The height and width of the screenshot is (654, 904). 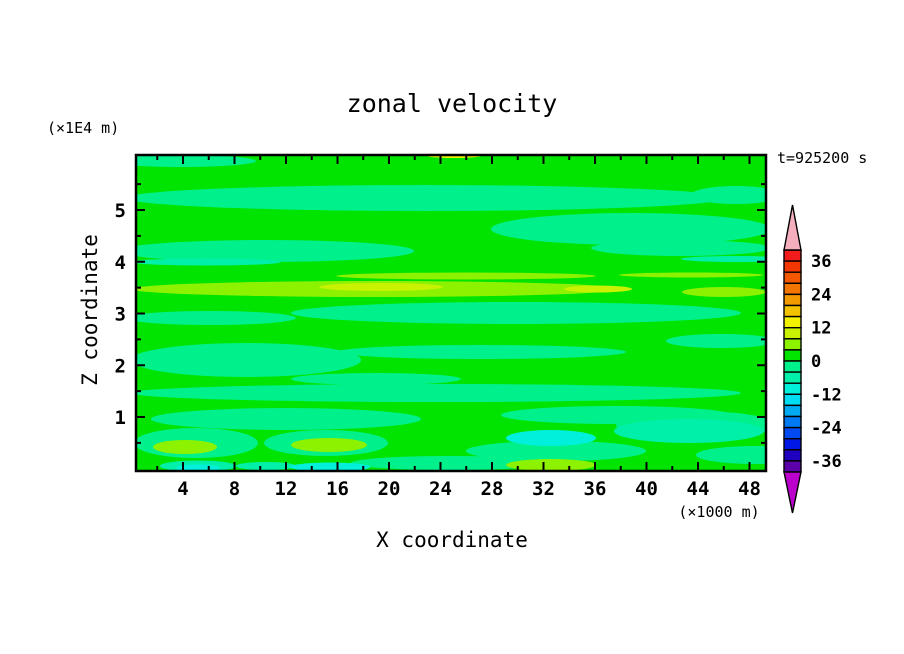 I want to click on colorbar: 36 24 12 0 -12 -24 -36, so click(x=812, y=359).